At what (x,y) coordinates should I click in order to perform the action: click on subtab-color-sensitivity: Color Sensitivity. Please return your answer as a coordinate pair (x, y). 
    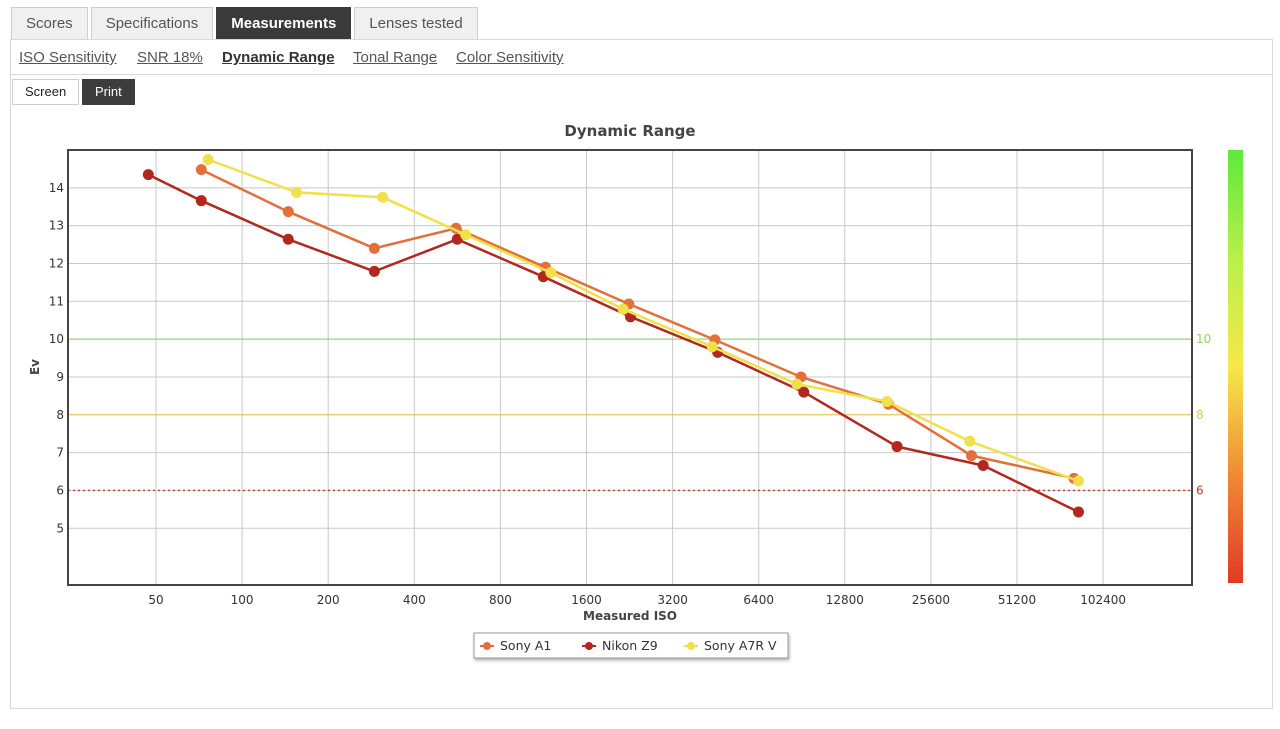
    Looking at the image, I should click on (510, 57).